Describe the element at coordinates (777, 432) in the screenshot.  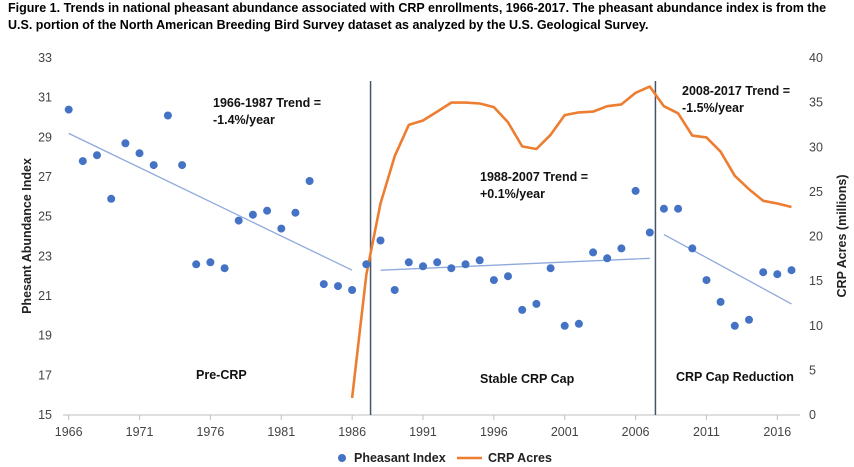
I see `x-tick-label: 2016` at that location.